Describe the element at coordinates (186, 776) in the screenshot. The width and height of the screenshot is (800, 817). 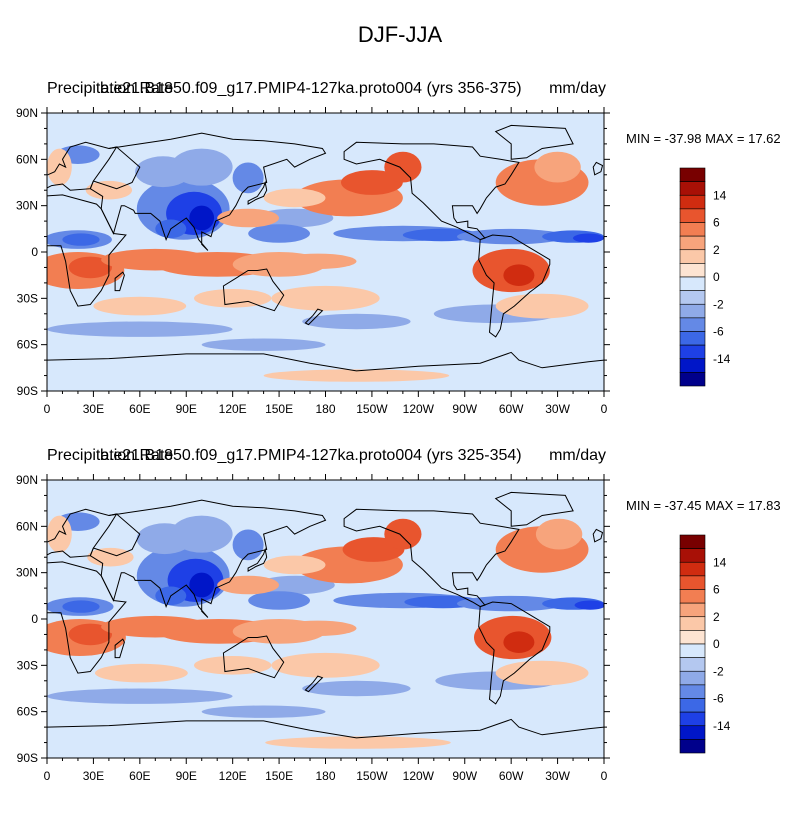
I see `x-tick-label: 90E` at that location.